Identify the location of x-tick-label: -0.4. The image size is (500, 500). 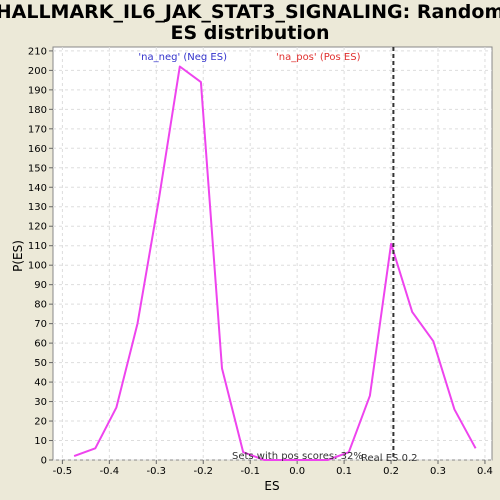
(110, 471).